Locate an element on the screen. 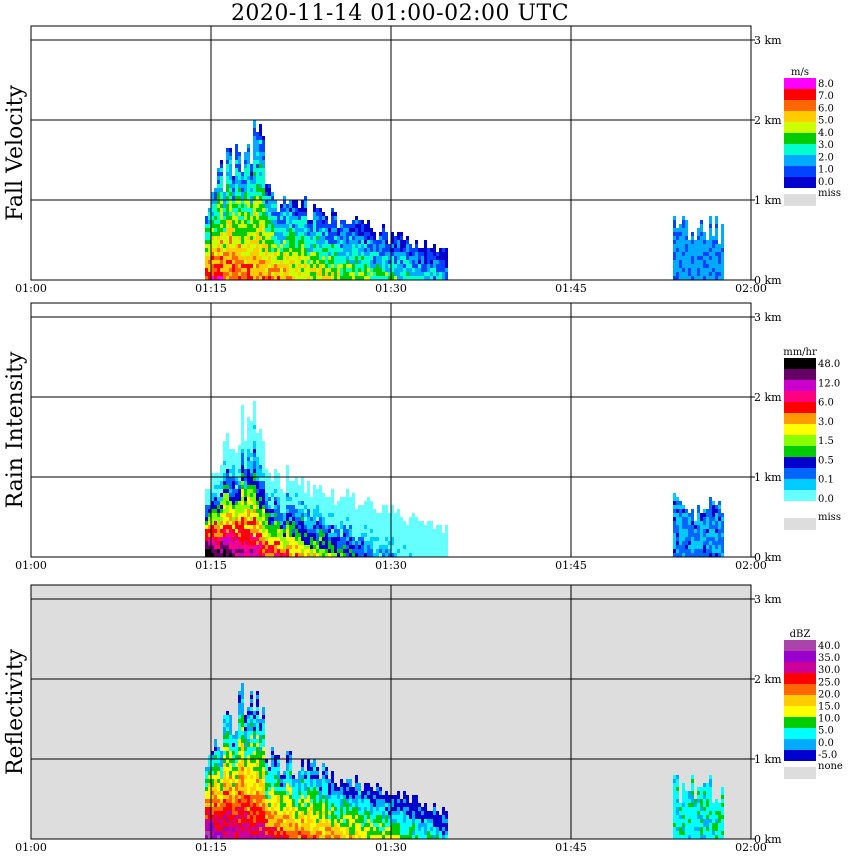 The image size is (850, 868). colorbar-label: 0.5 is located at coordinates (826, 460).